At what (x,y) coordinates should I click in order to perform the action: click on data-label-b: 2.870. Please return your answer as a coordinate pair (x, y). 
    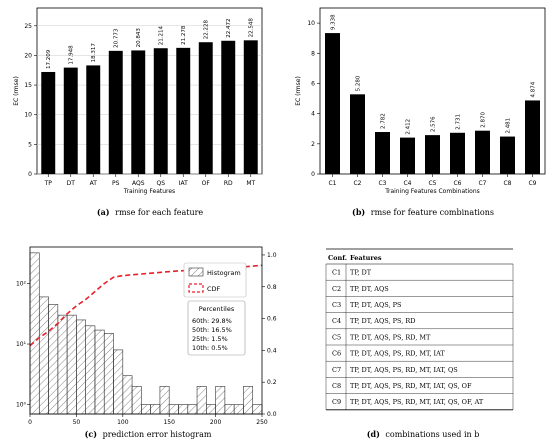
    Looking at the image, I should click on (484, 119).